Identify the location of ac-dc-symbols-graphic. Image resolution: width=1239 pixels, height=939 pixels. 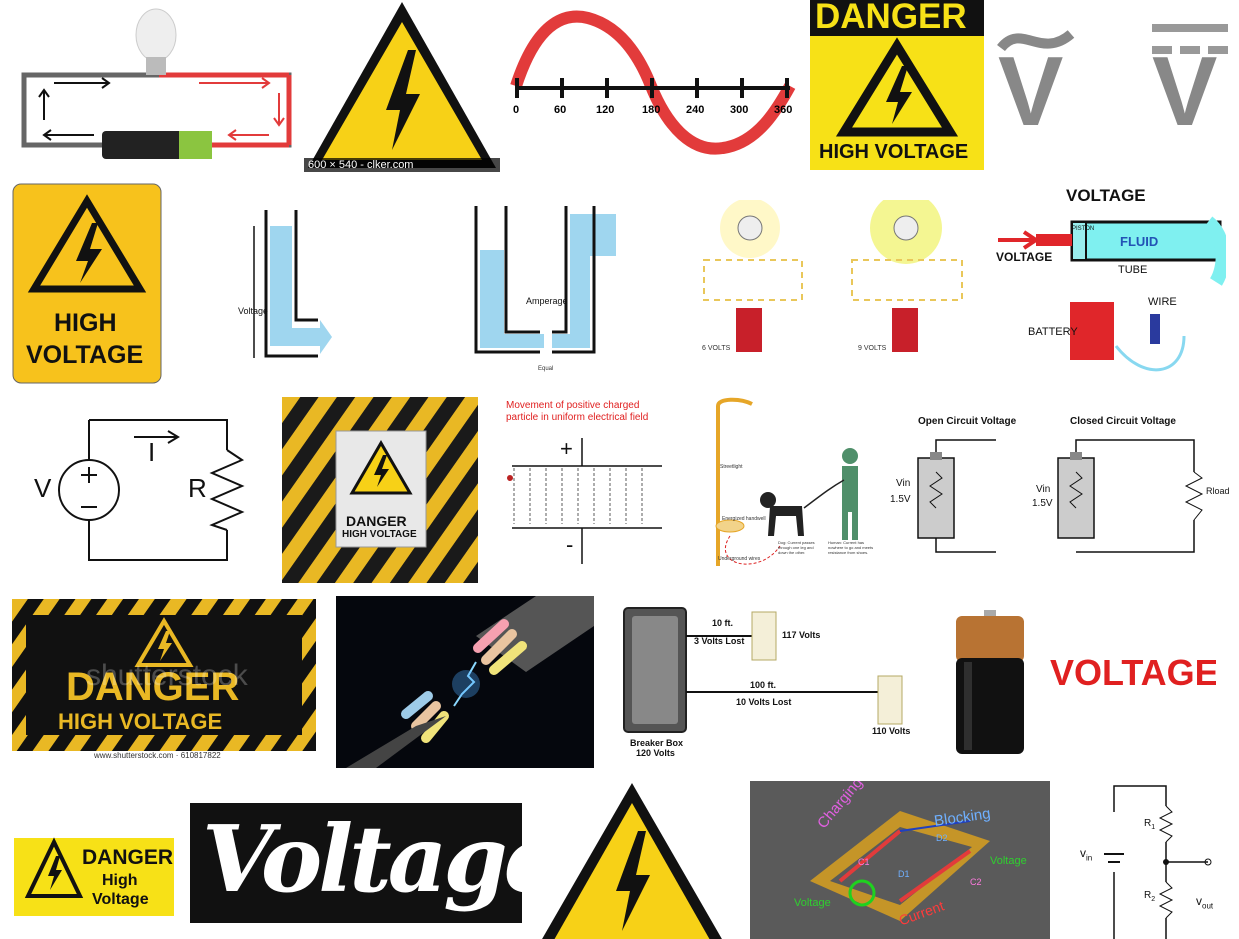
(1112, 39).